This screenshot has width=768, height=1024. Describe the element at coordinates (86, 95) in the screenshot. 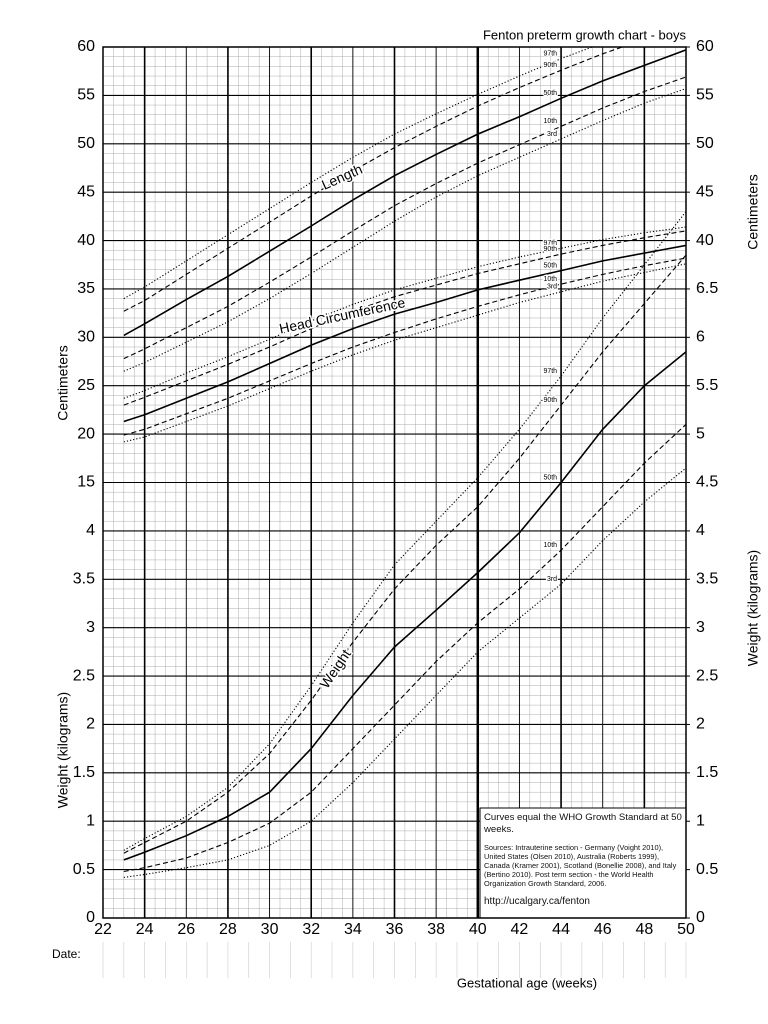

I see `y-tick-label: 55` at that location.